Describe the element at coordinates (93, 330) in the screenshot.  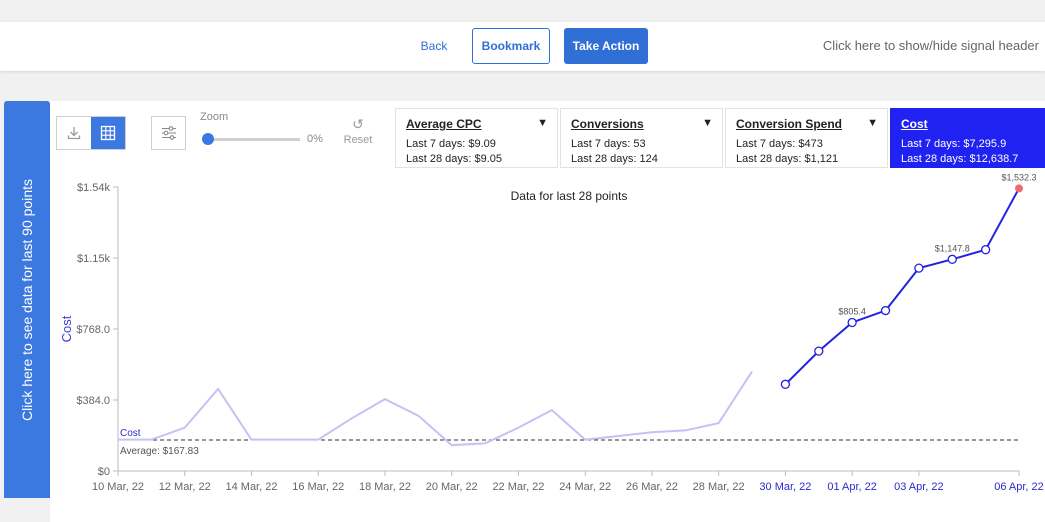
I see `y-tick-label: $768.0` at that location.